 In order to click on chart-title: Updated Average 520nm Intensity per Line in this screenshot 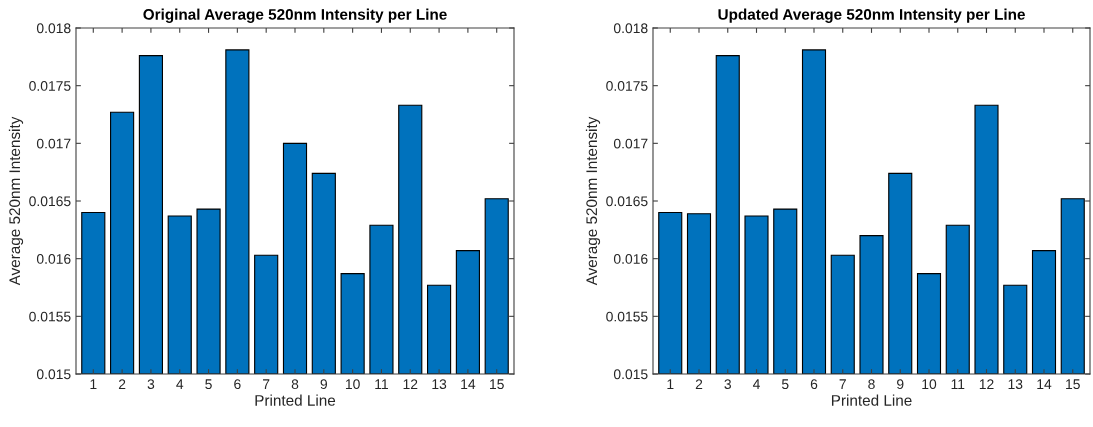, I will do `click(871, 15)`.